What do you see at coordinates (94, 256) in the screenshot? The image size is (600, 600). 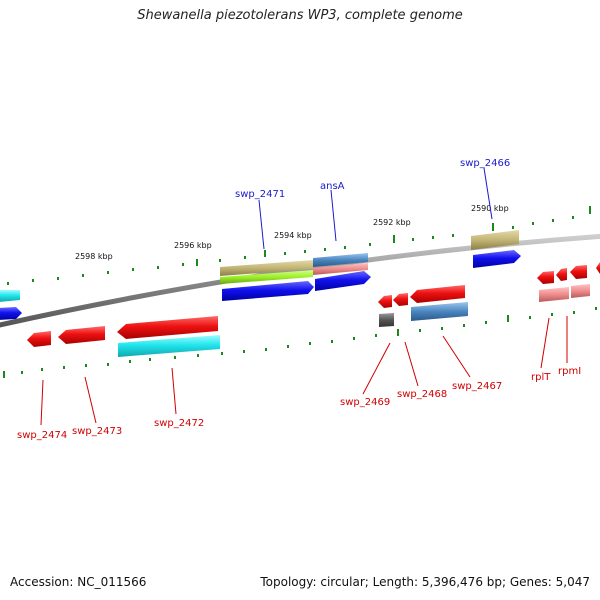 I see `scale-label-2598: 2598 kbp` at bounding box center [94, 256].